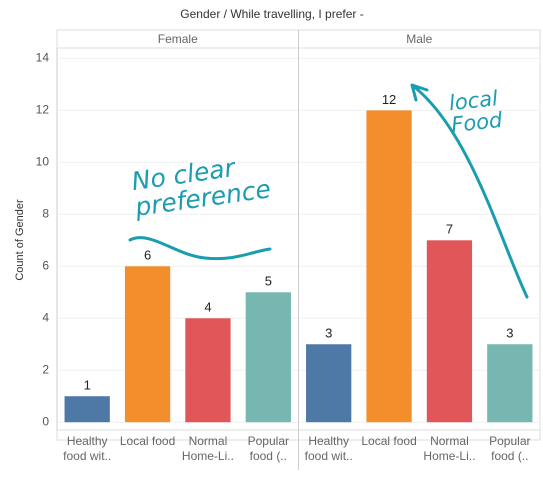  Describe the element at coordinates (268, 281) in the screenshot. I see `value-label: 5` at that location.